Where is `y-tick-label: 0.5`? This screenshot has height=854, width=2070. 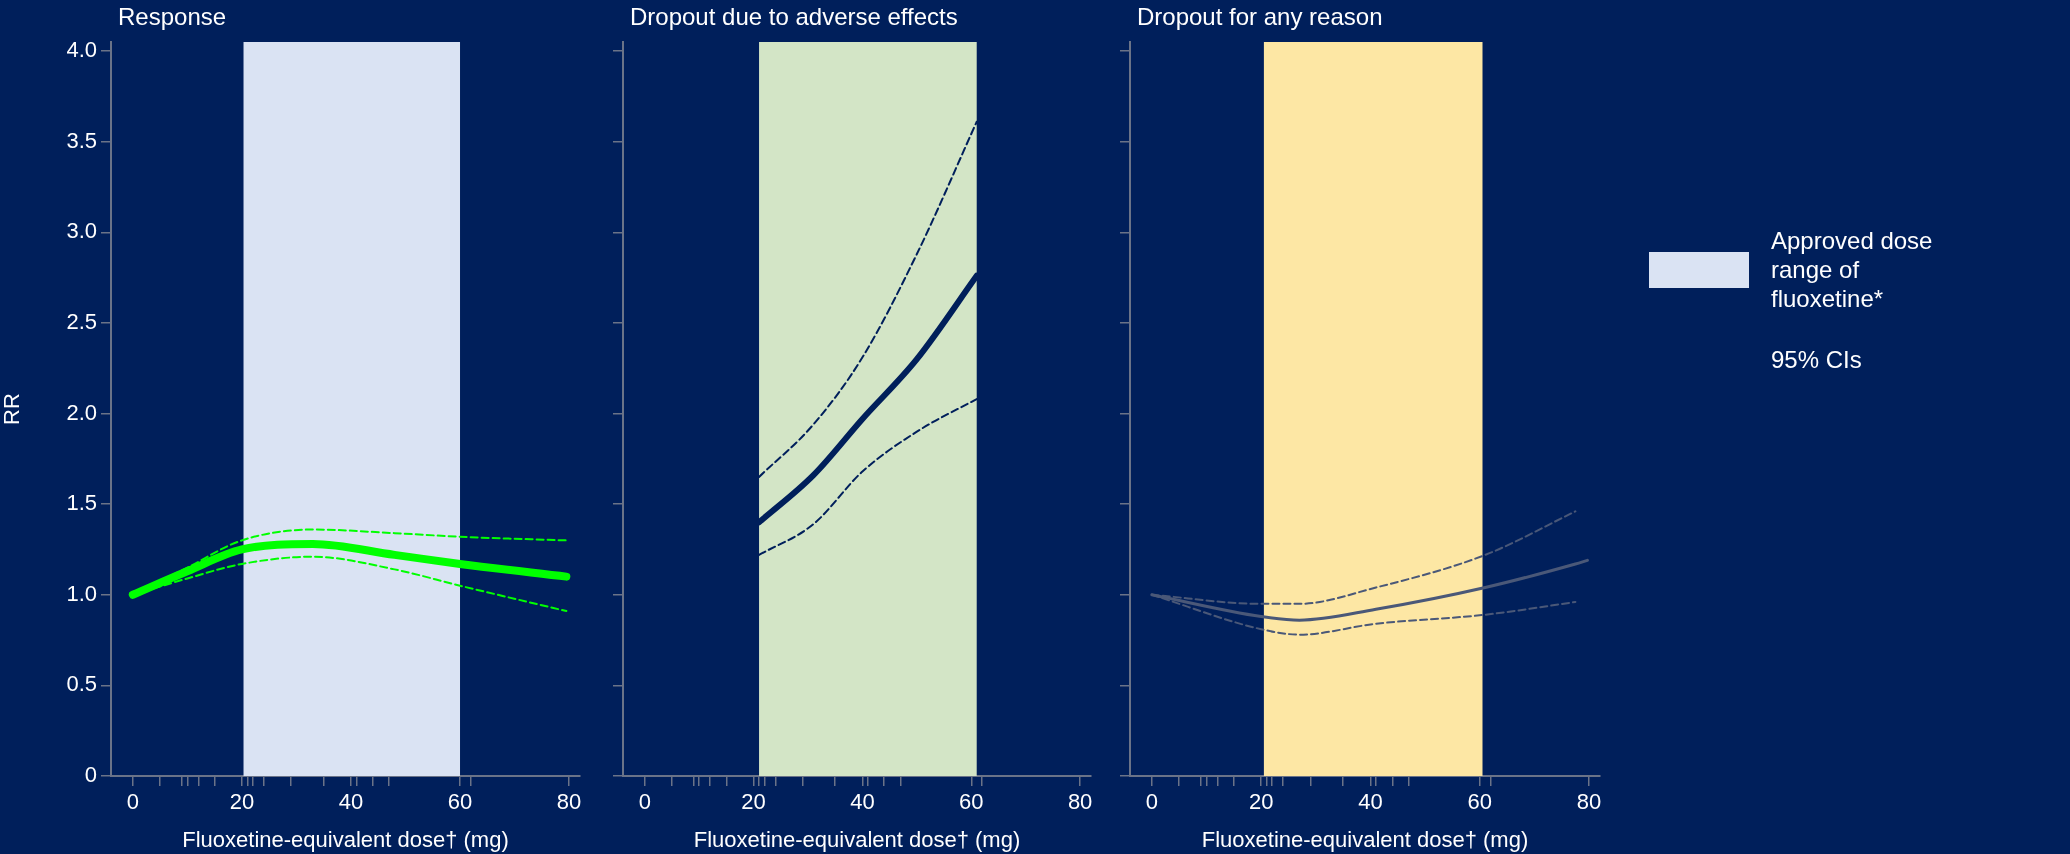
y-tick-label: 0.5 is located at coordinates (81, 684).